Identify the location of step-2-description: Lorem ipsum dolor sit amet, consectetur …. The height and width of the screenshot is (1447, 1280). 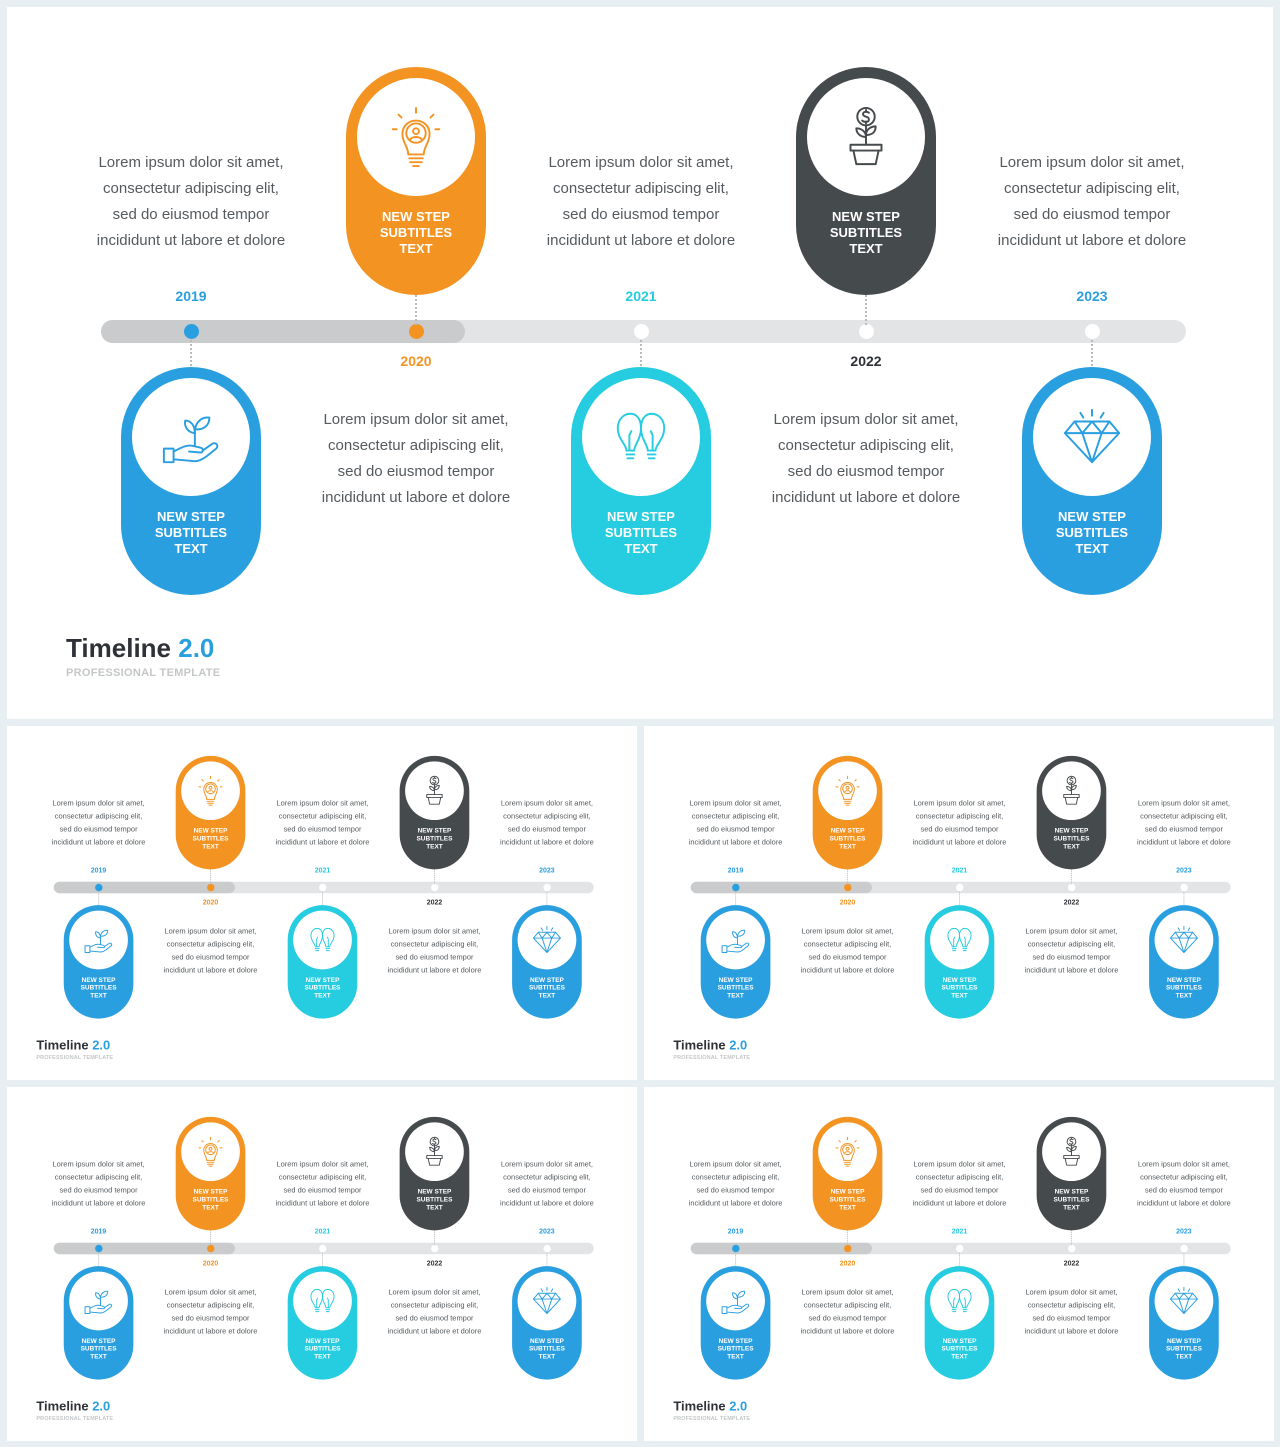
(210, 951).